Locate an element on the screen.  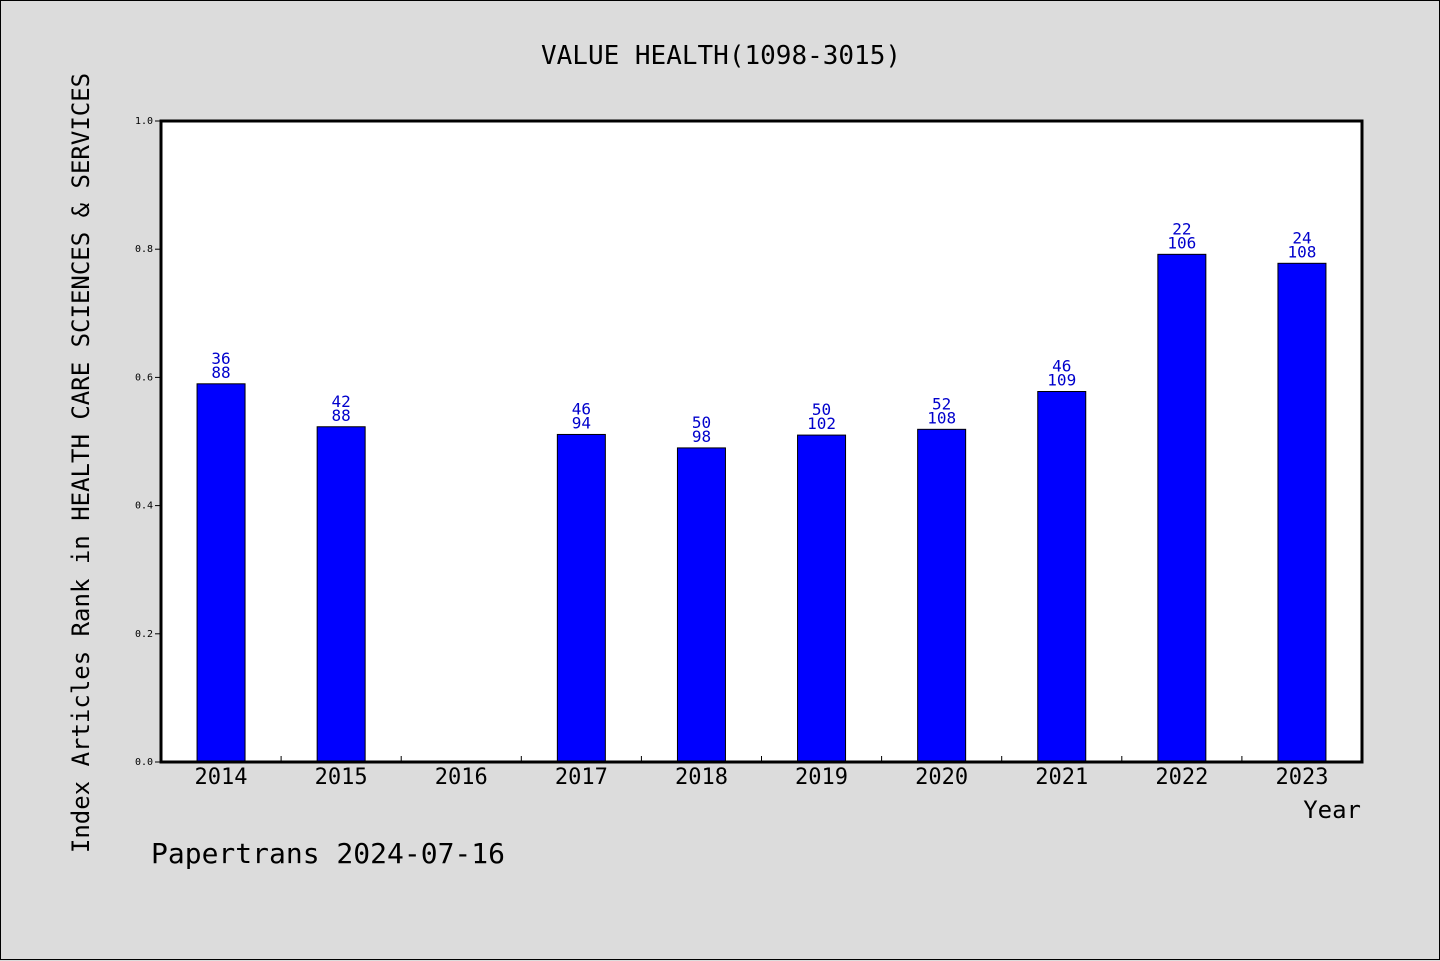
chart-title: VALUE HEALTH(1098-3015) is located at coordinates (721, 56).